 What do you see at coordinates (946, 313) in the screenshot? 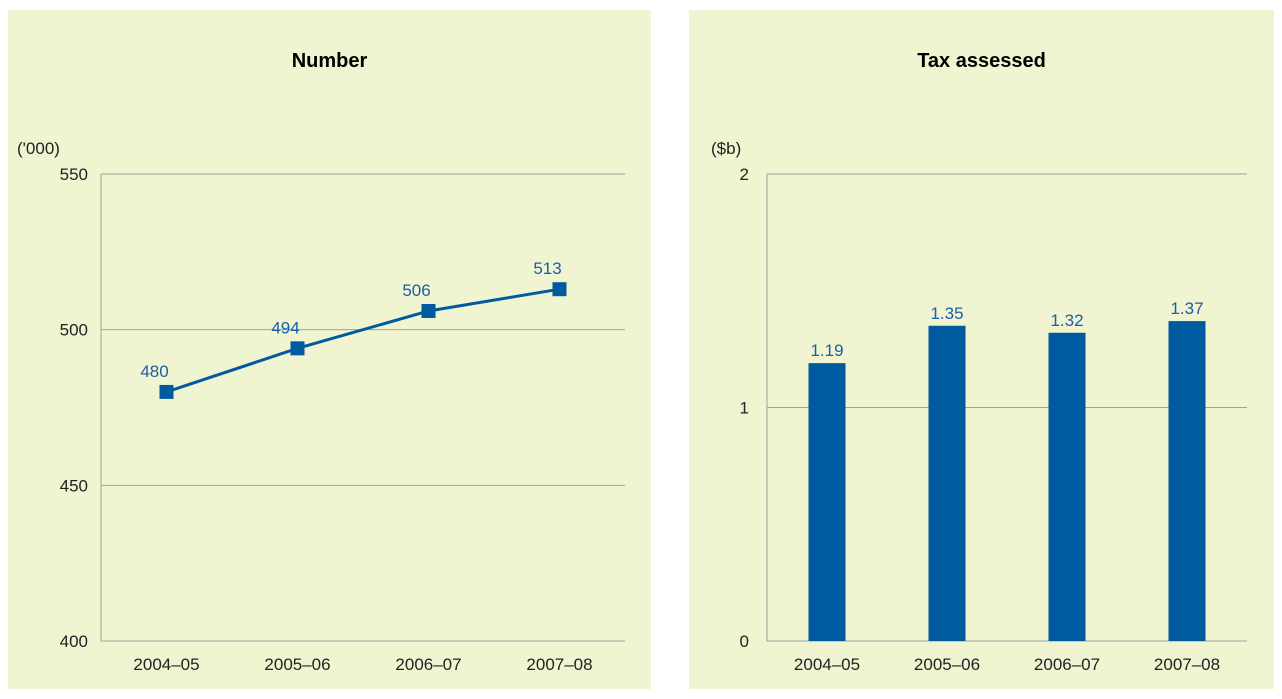
I see `data-label: 1.35` at bounding box center [946, 313].